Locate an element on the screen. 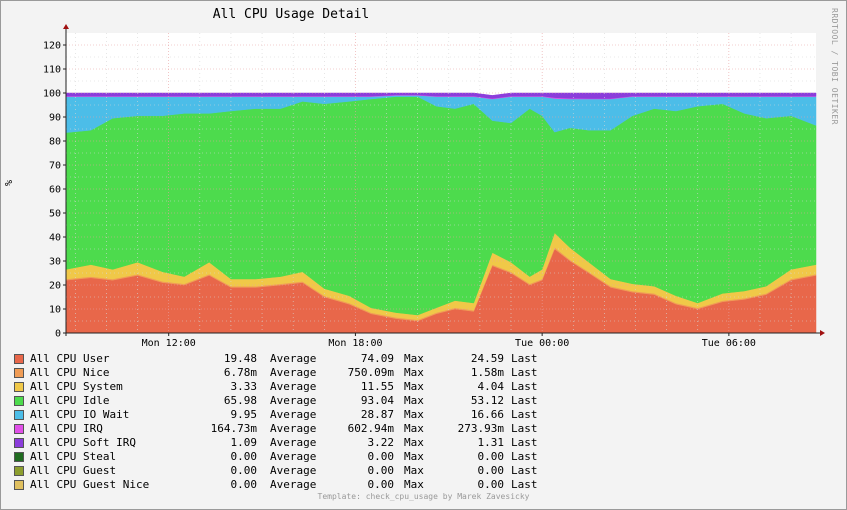 The image size is (847, 510). legend-avg: 65.98 is located at coordinates (240, 400).